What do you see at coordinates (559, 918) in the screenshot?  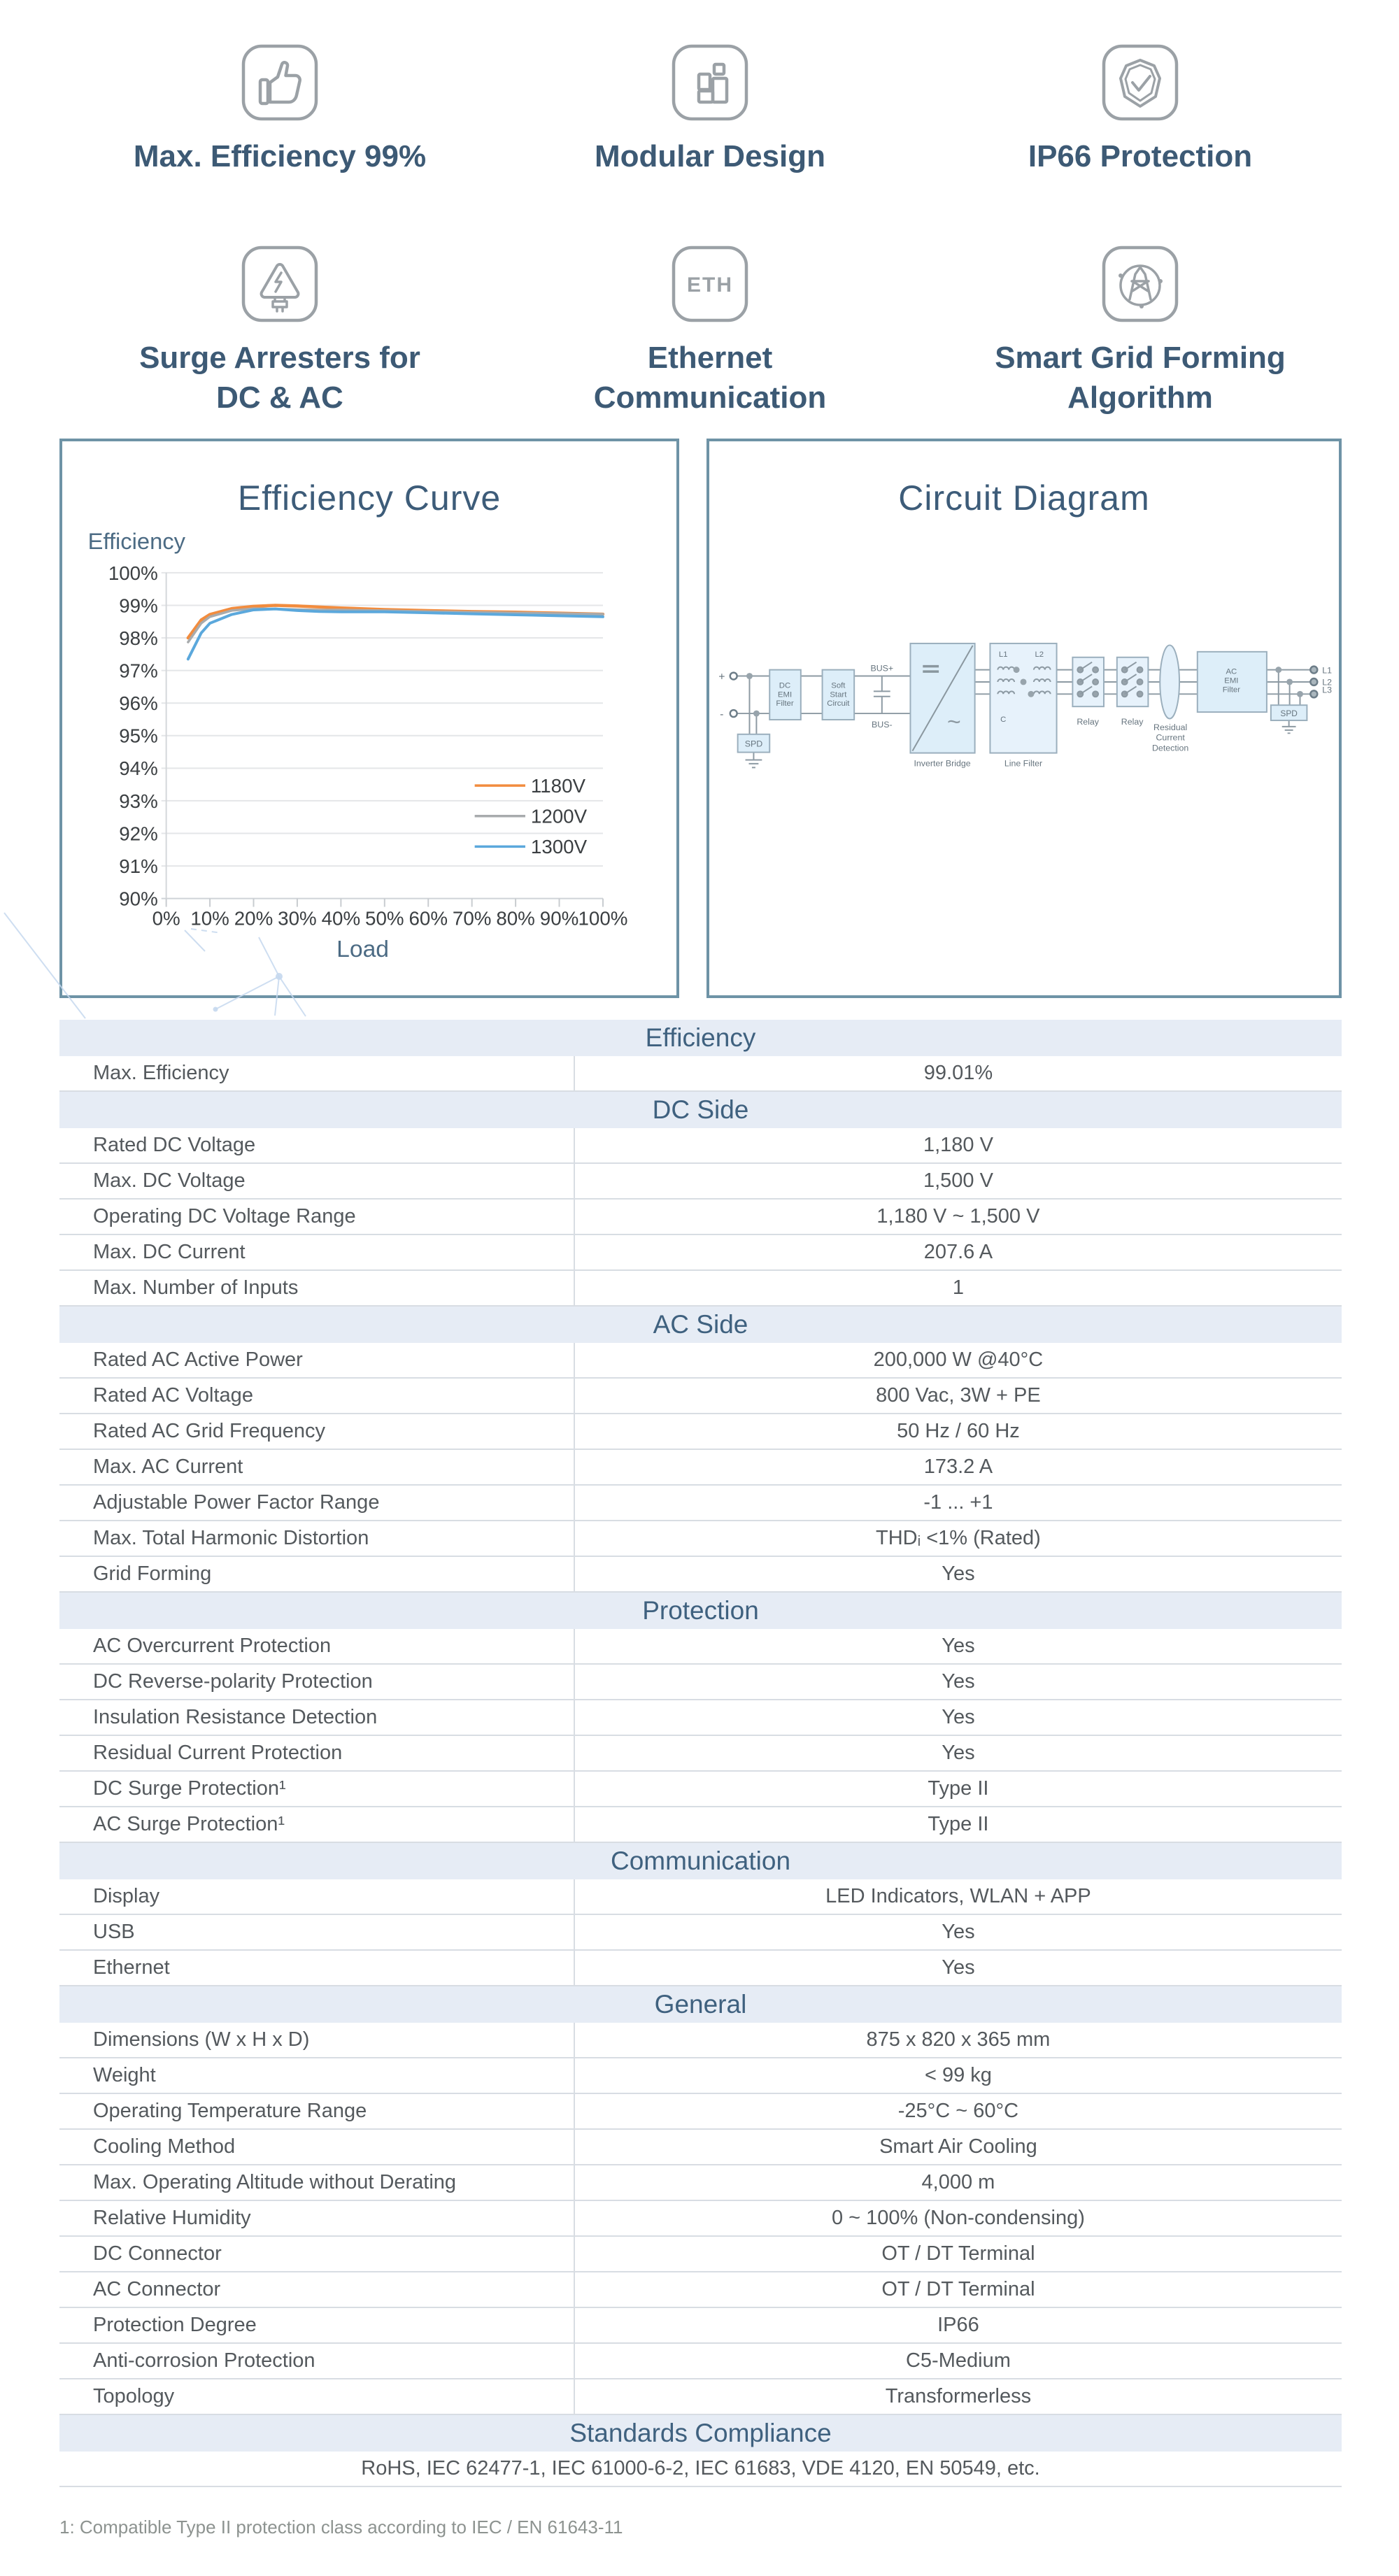 I see `x-tick-label: 90%` at bounding box center [559, 918].